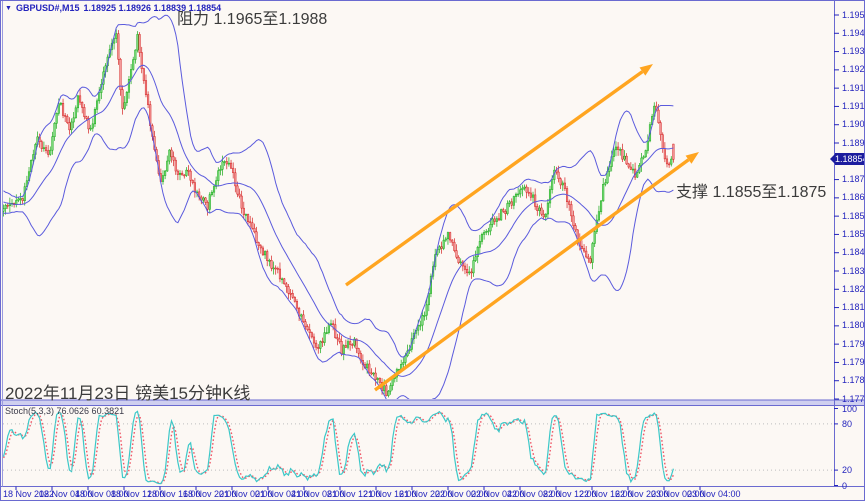 This screenshot has width=865, height=501. I want to click on price-tick-label: 1.19185, so click(853, 87).